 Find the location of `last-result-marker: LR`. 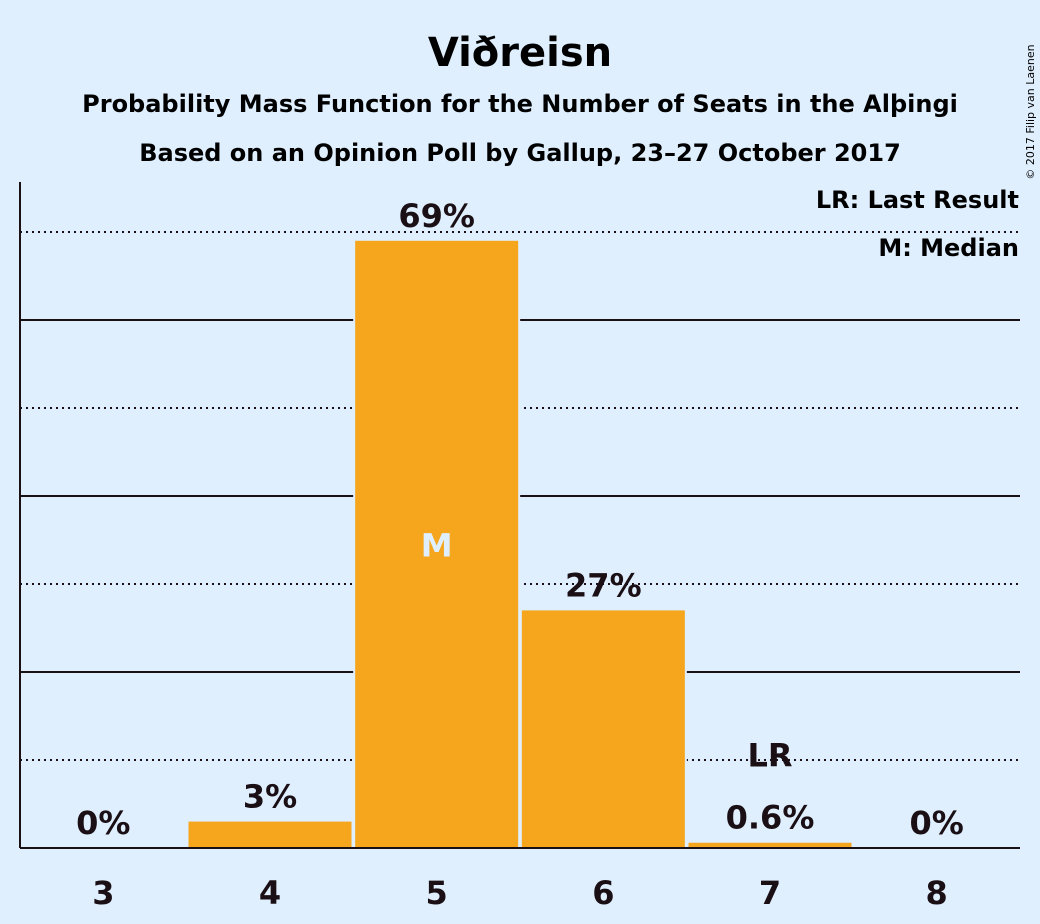

last-result-marker: LR is located at coordinates (769, 756).